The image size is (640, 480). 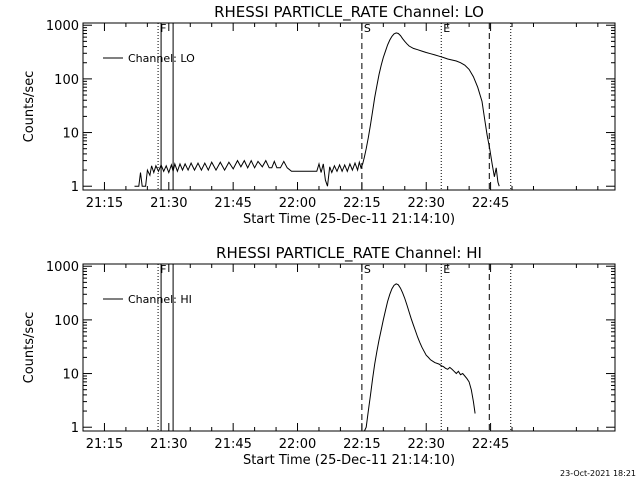 I want to click on series-line, so click(x=419, y=357).